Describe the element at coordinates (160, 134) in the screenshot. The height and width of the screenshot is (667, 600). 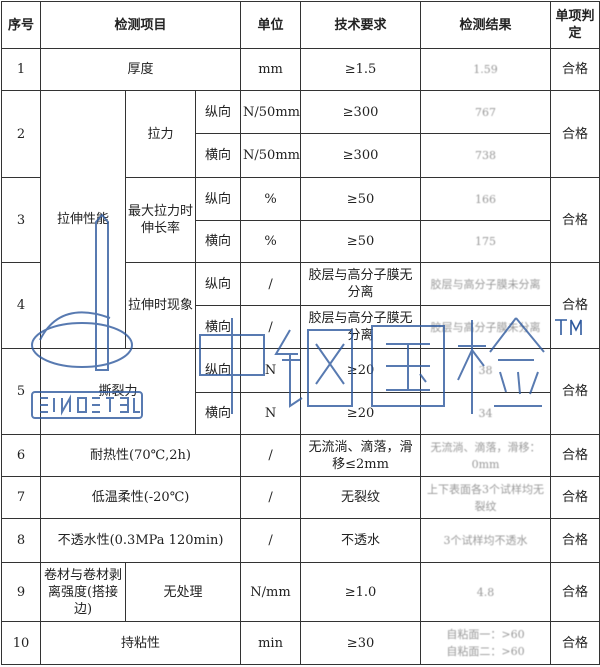
I see `cell-item: 拉力` at that location.